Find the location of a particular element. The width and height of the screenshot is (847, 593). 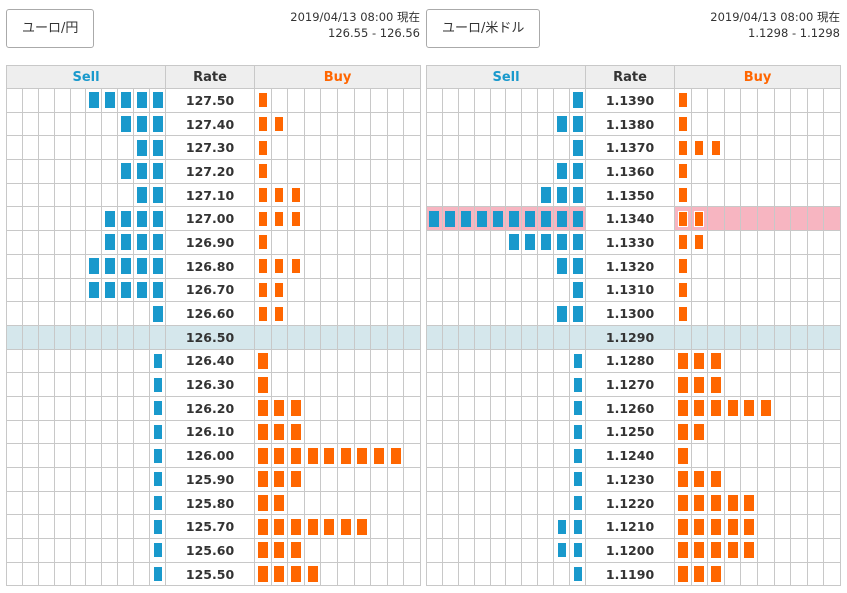

rate-value: 127.20 is located at coordinates (210, 171).